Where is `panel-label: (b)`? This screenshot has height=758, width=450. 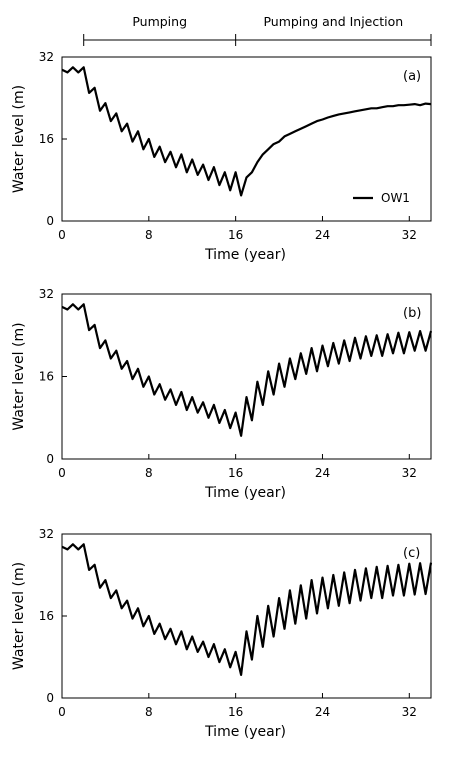
panel-label: (b) is located at coordinates (412, 313).